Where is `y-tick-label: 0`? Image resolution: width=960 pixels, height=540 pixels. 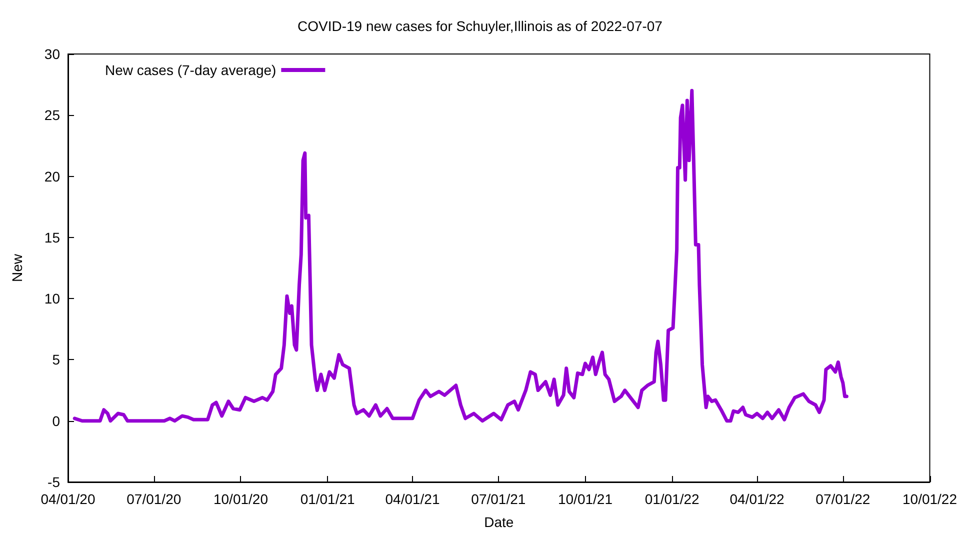
y-tick-label: 0 is located at coordinates (56, 420).